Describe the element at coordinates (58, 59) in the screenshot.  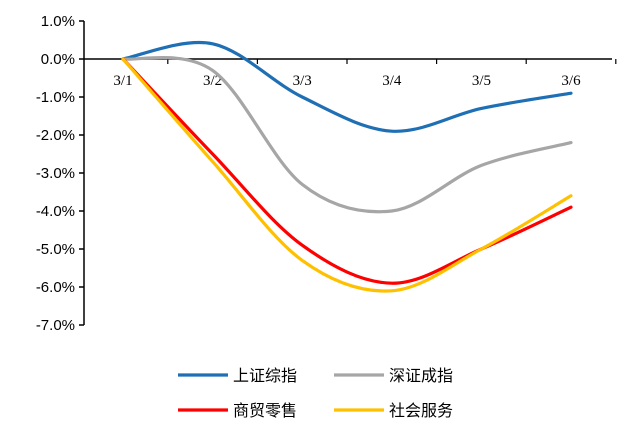
I see `y-tick-label: 0.0%` at that location.